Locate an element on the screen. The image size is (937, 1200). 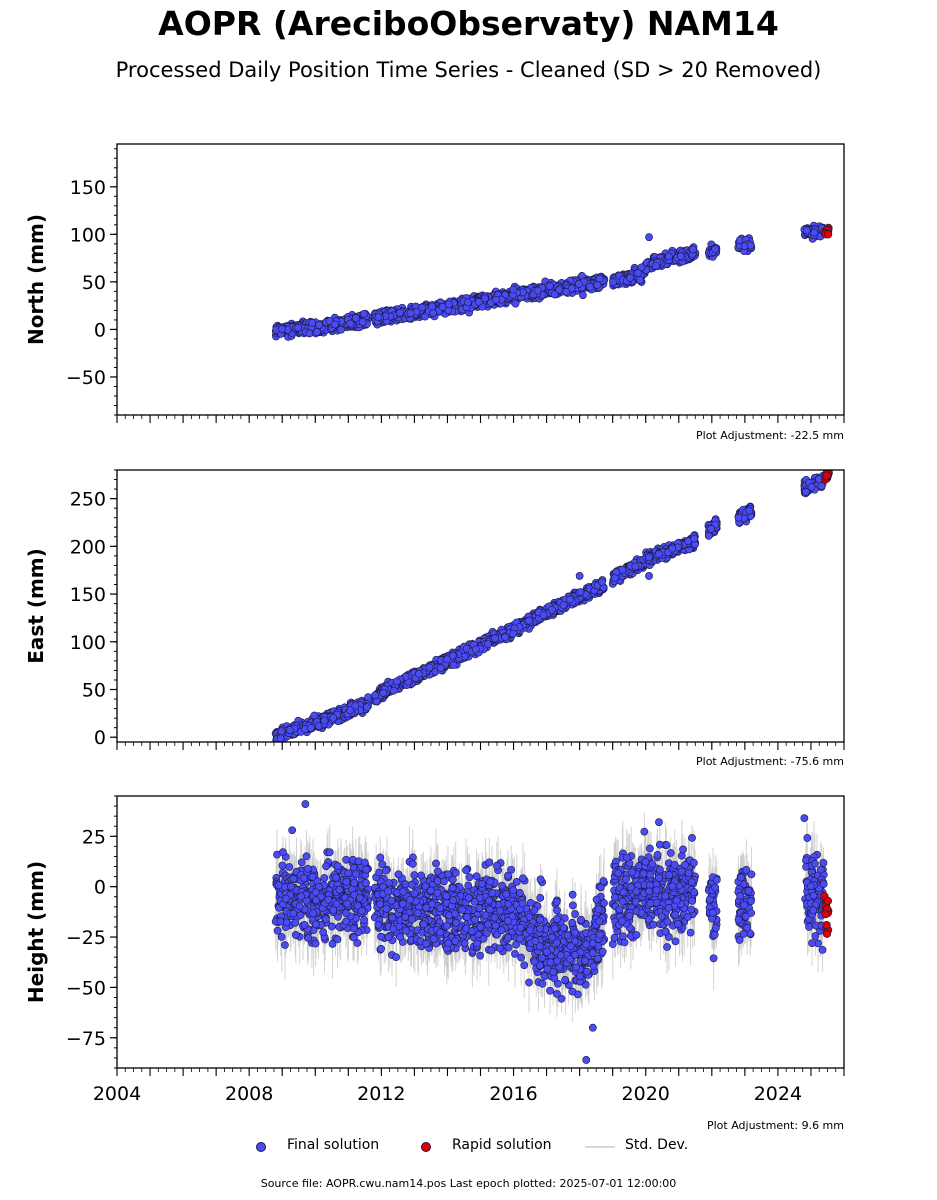
chart-title: AOPR (AreciboObservaty) NAM14 is located at coordinates (468, 23).